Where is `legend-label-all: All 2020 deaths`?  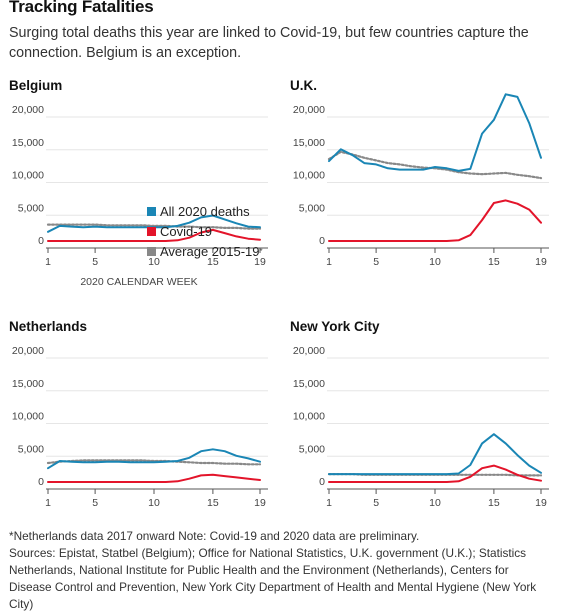
legend-label-all: All 2020 deaths is located at coordinates (205, 211).